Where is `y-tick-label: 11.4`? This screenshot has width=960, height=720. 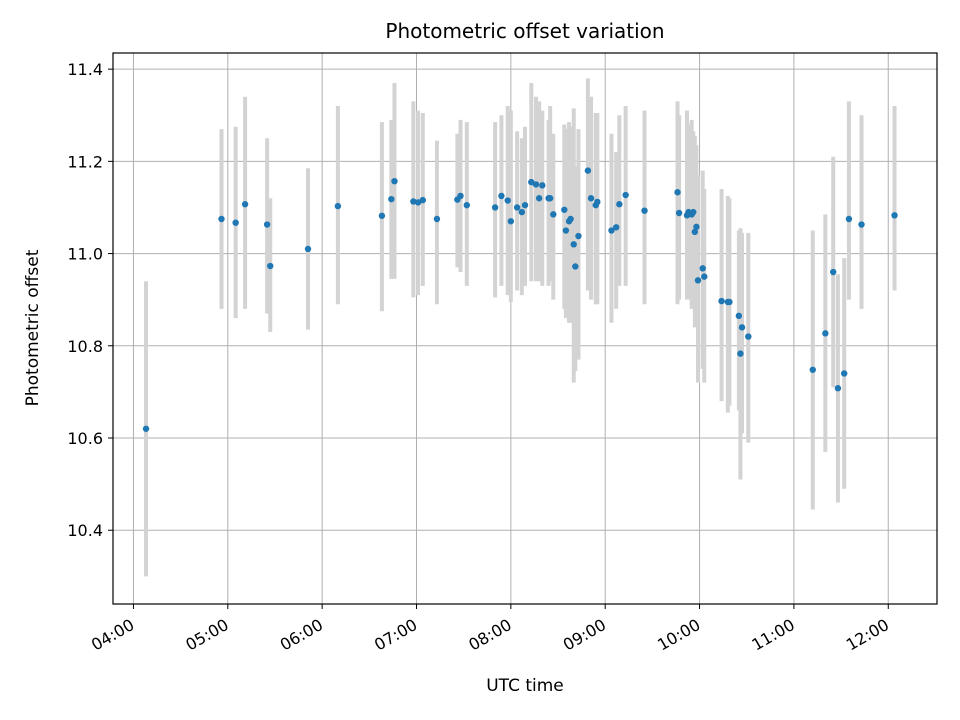 y-tick-label: 11.4 is located at coordinates (85, 69).